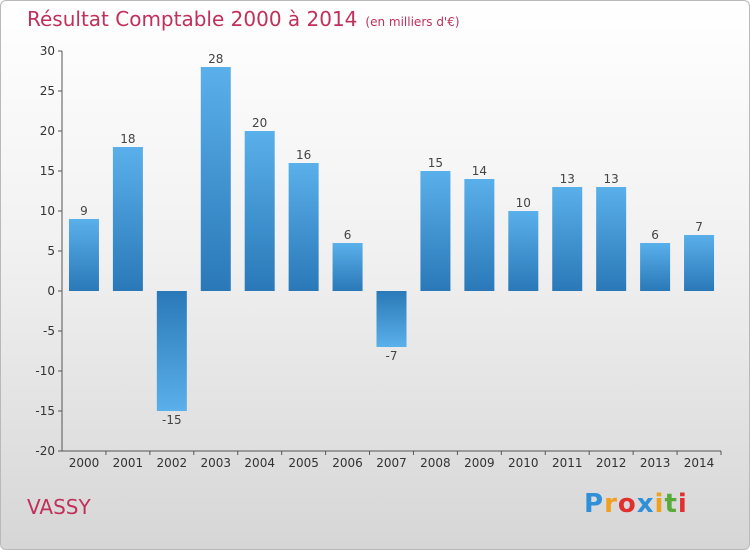 The image size is (750, 550). Describe the element at coordinates (47, 51) in the screenshot. I see `y-tick-label: 30` at that location.